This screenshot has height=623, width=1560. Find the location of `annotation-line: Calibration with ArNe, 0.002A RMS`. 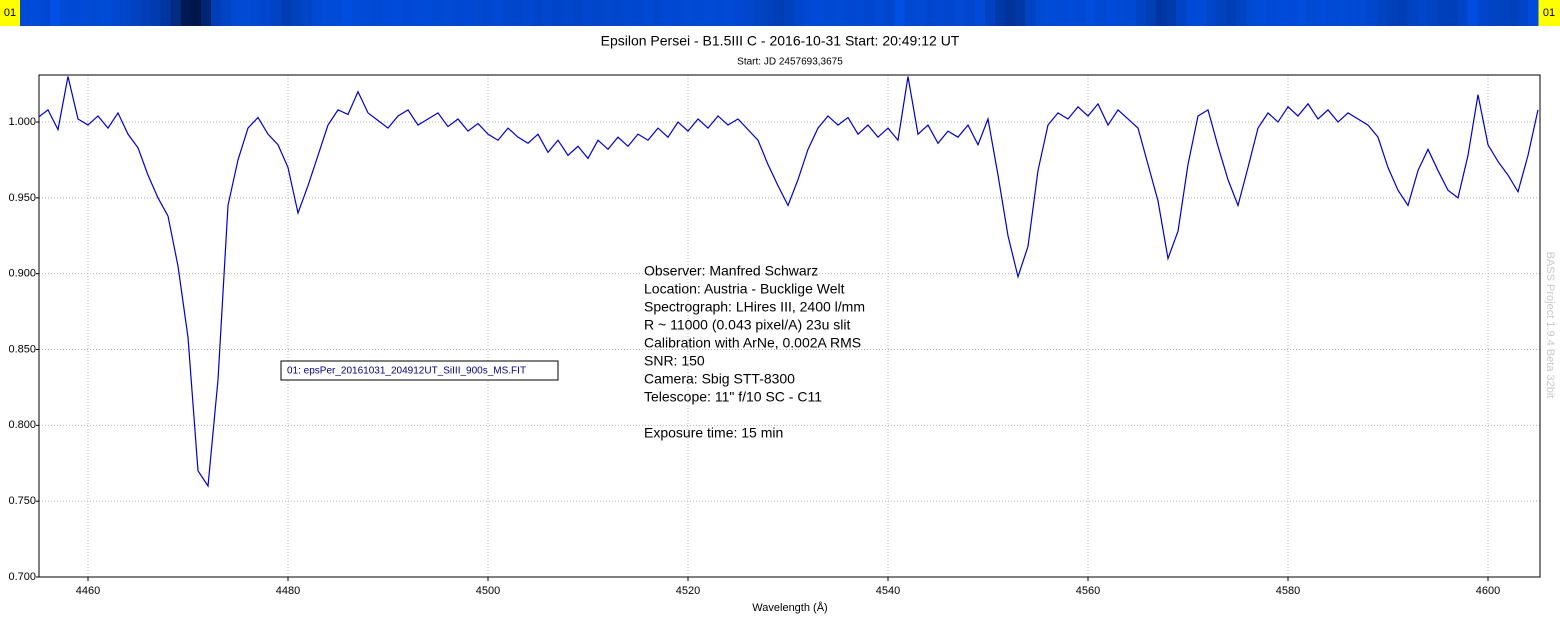

annotation-line: Calibration with ArNe, 0.002A RMS is located at coordinates (752, 343).